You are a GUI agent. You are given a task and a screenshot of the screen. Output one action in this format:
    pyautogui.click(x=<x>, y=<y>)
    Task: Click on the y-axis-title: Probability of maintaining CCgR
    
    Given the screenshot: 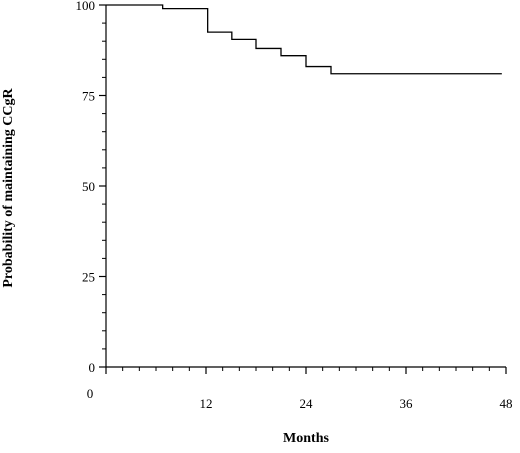 What is the action you would take?
    pyautogui.click(x=8, y=187)
    